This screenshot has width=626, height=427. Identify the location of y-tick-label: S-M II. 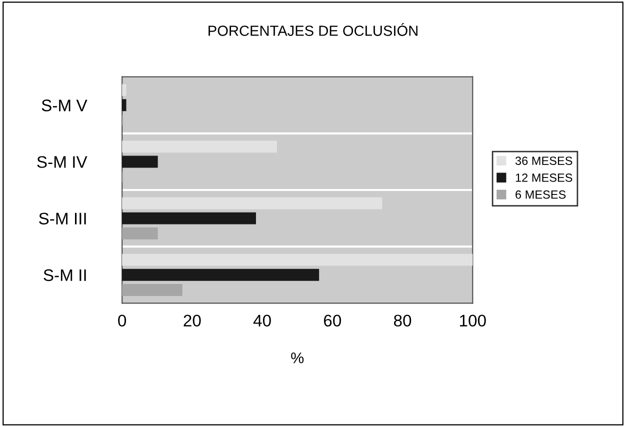
(65, 275).